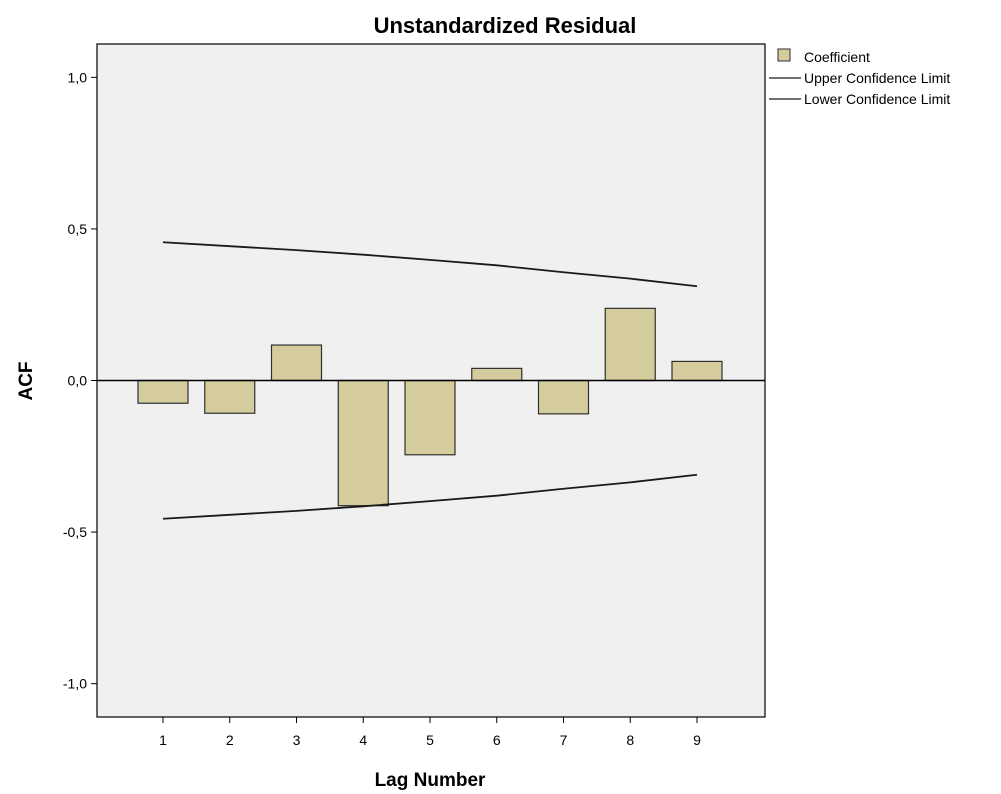  I want to click on x-tick-label: 7, so click(564, 740).